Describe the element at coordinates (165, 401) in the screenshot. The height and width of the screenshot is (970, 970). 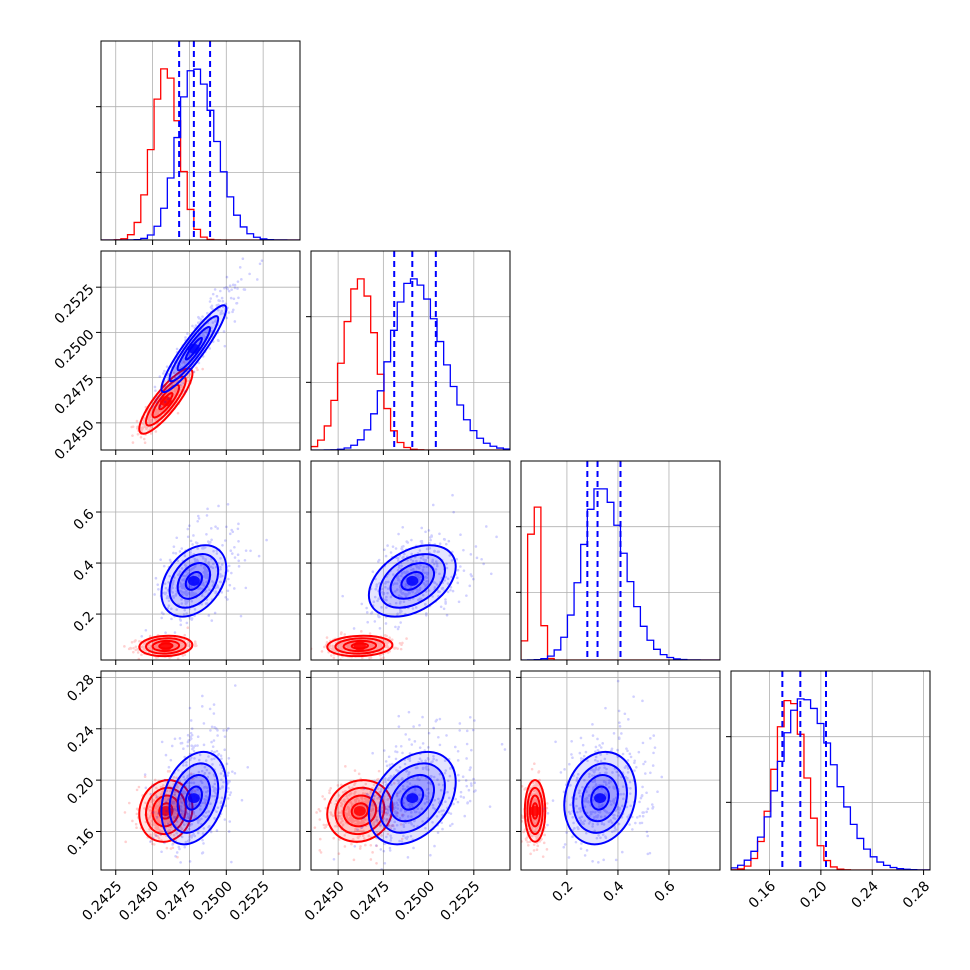
I see `density-core-red` at that location.